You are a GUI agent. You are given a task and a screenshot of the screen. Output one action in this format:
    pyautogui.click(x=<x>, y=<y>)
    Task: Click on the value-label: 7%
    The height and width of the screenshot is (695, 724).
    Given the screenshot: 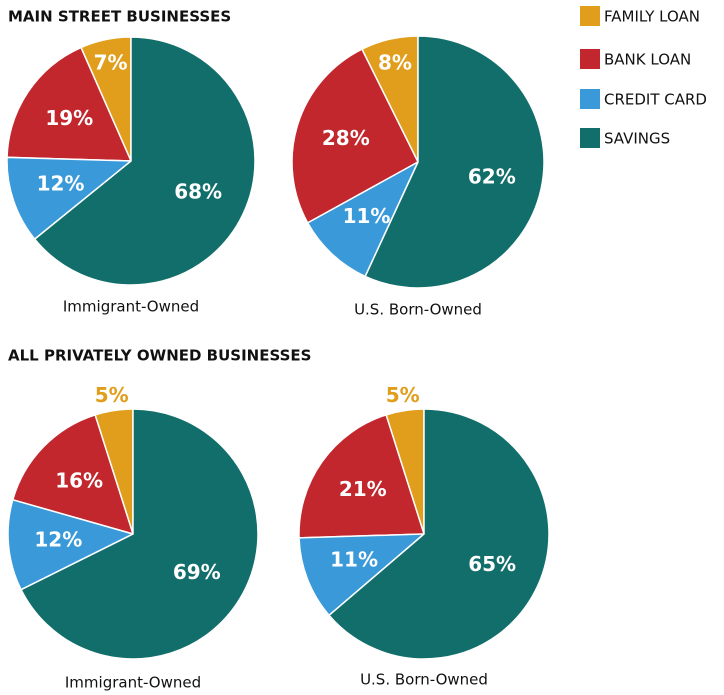 What is the action you would take?
    pyautogui.click(x=111, y=62)
    